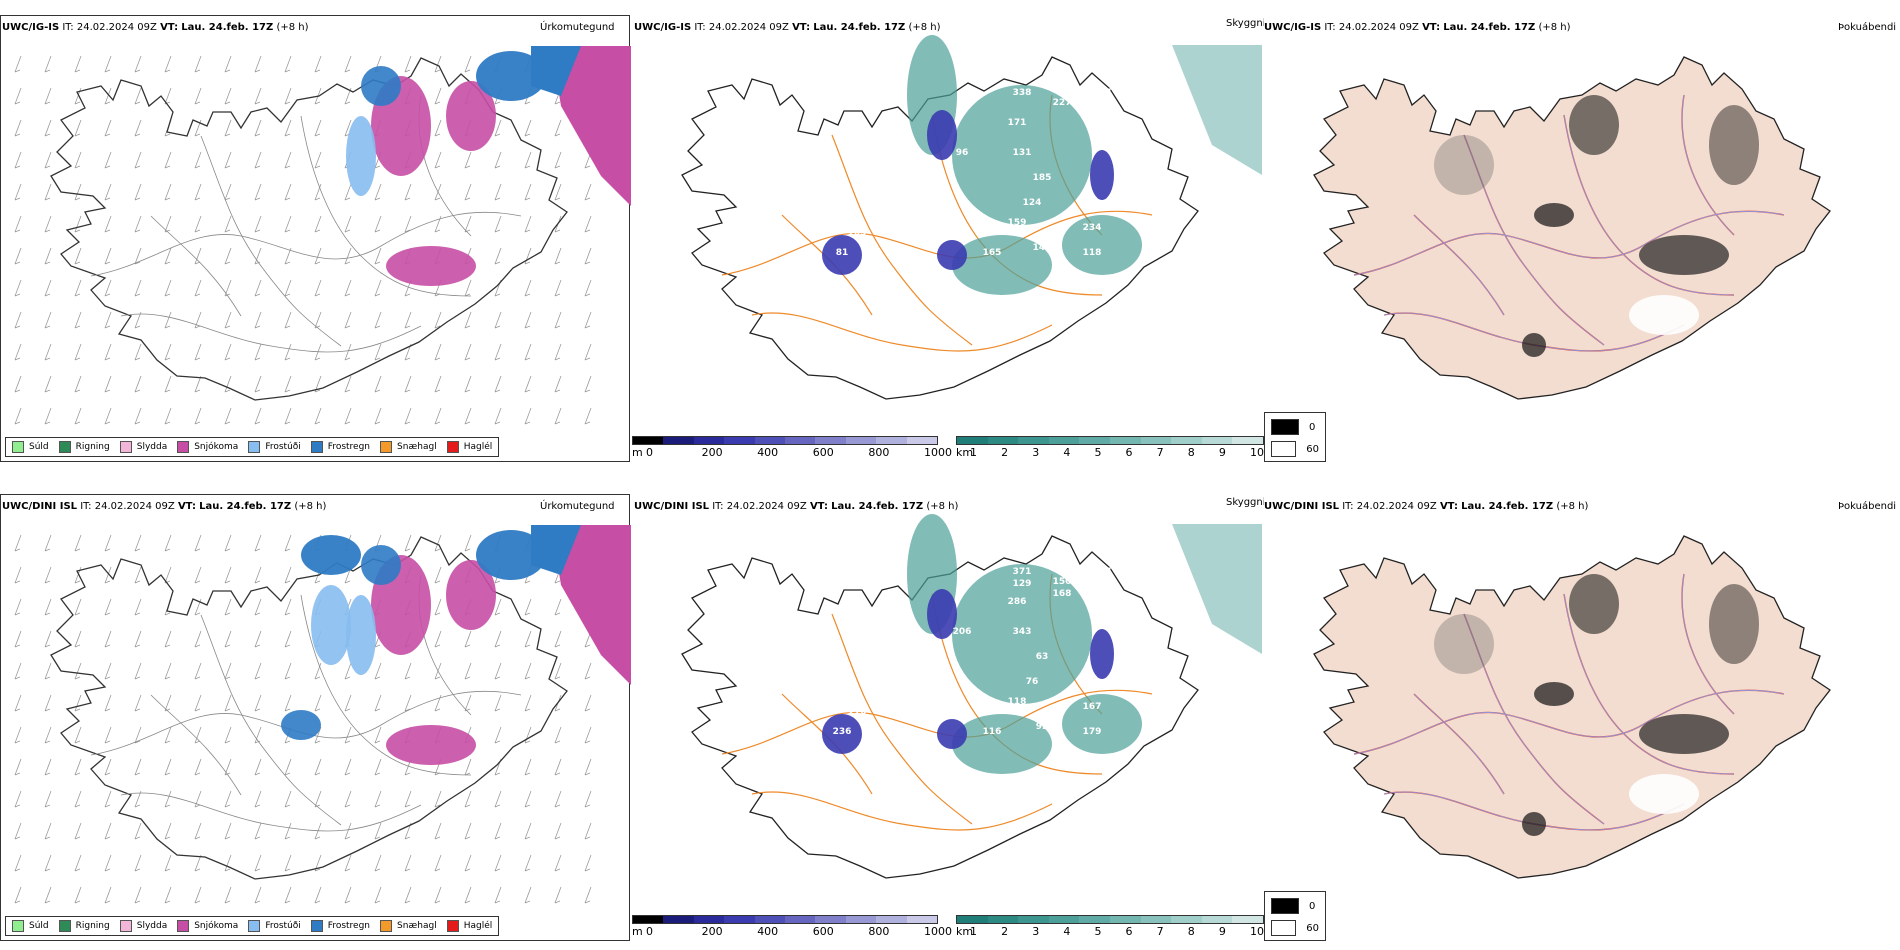 This screenshot has width=1900, height=950. Describe the element at coordinates (1042, 248) in the screenshot. I see `cloud-base-label: 146` at that location.